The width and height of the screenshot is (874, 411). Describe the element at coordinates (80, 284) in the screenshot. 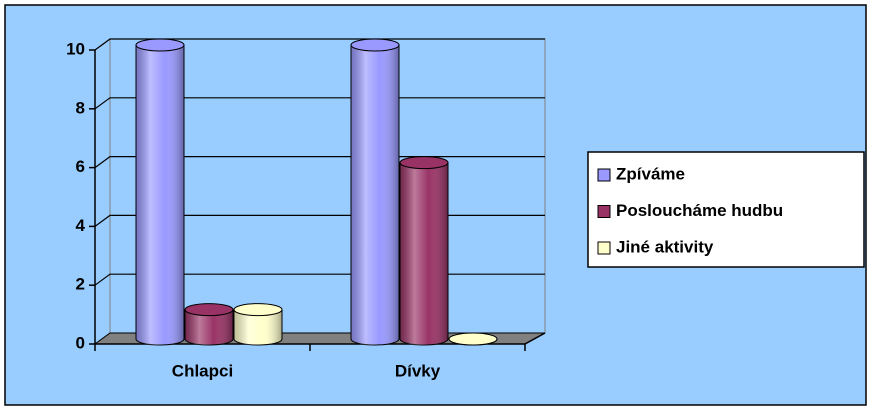

I see `y-tick-label: 2` at that location.